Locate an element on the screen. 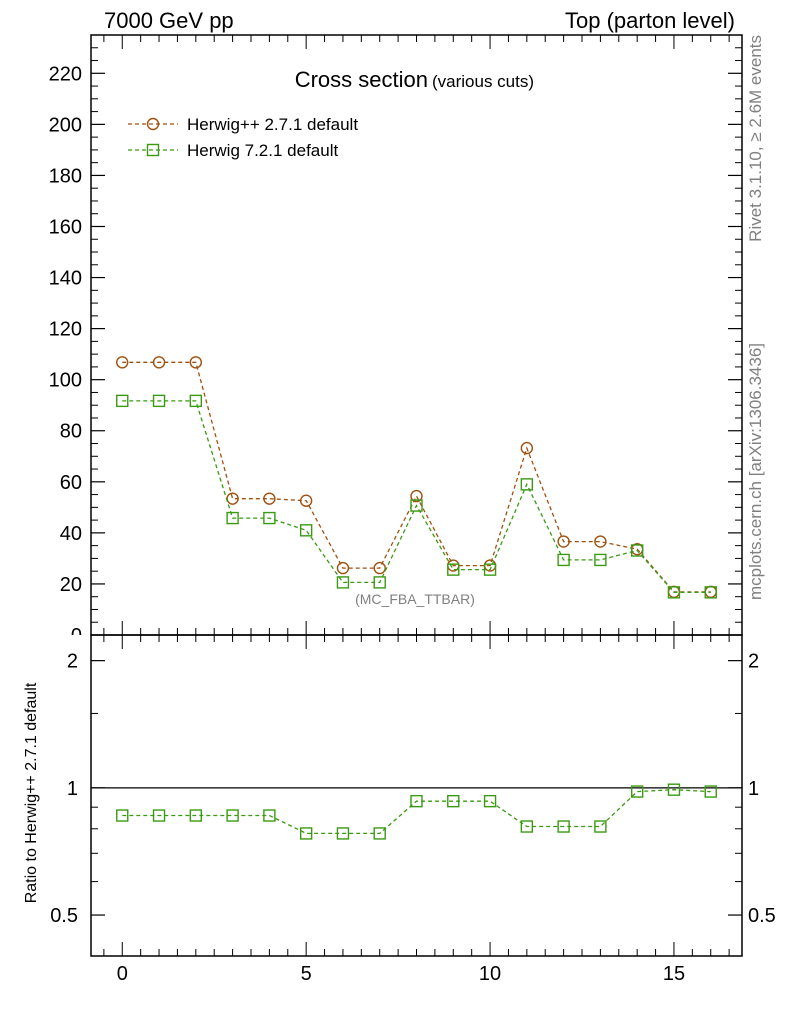 This screenshot has width=786, height=1024. chart-title: Cross section is located at coordinates (361, 79).